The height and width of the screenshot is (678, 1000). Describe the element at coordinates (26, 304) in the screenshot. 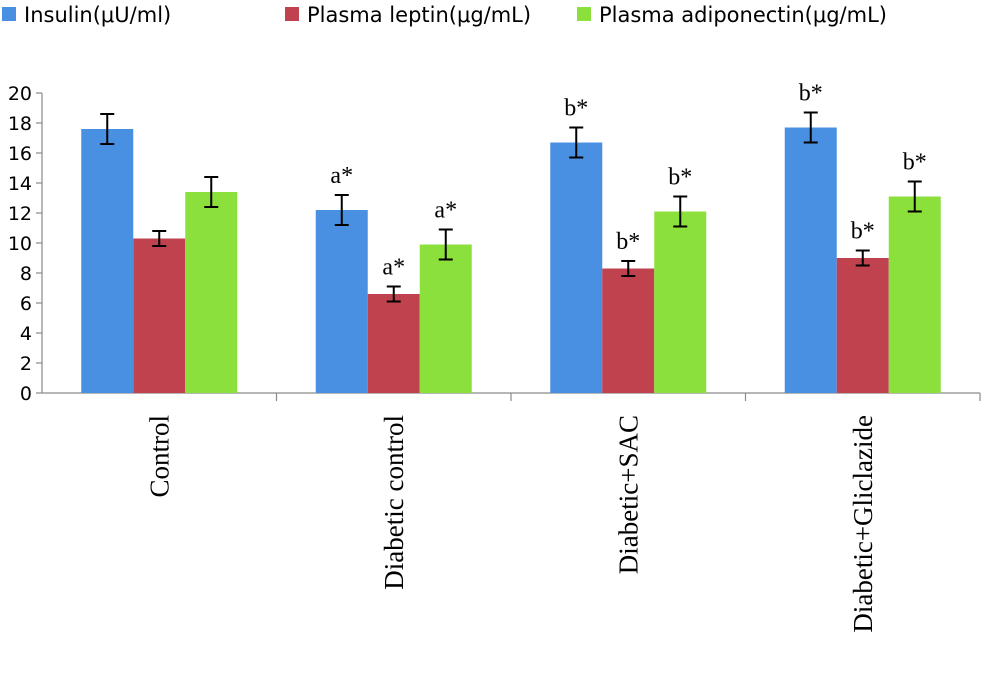

I see `y-tick-label: 6` at that location.